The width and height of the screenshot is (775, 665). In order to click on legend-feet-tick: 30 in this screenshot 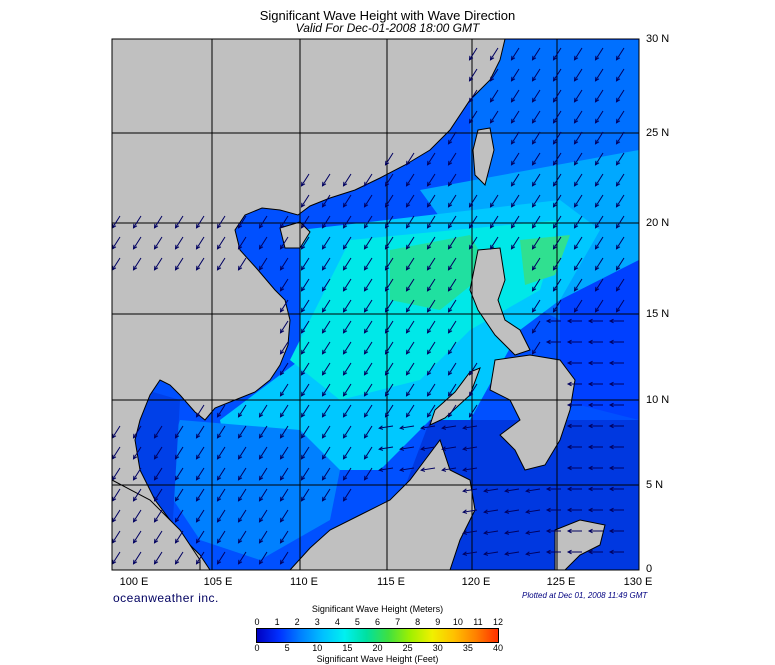, I will do `click(437, 648)`.